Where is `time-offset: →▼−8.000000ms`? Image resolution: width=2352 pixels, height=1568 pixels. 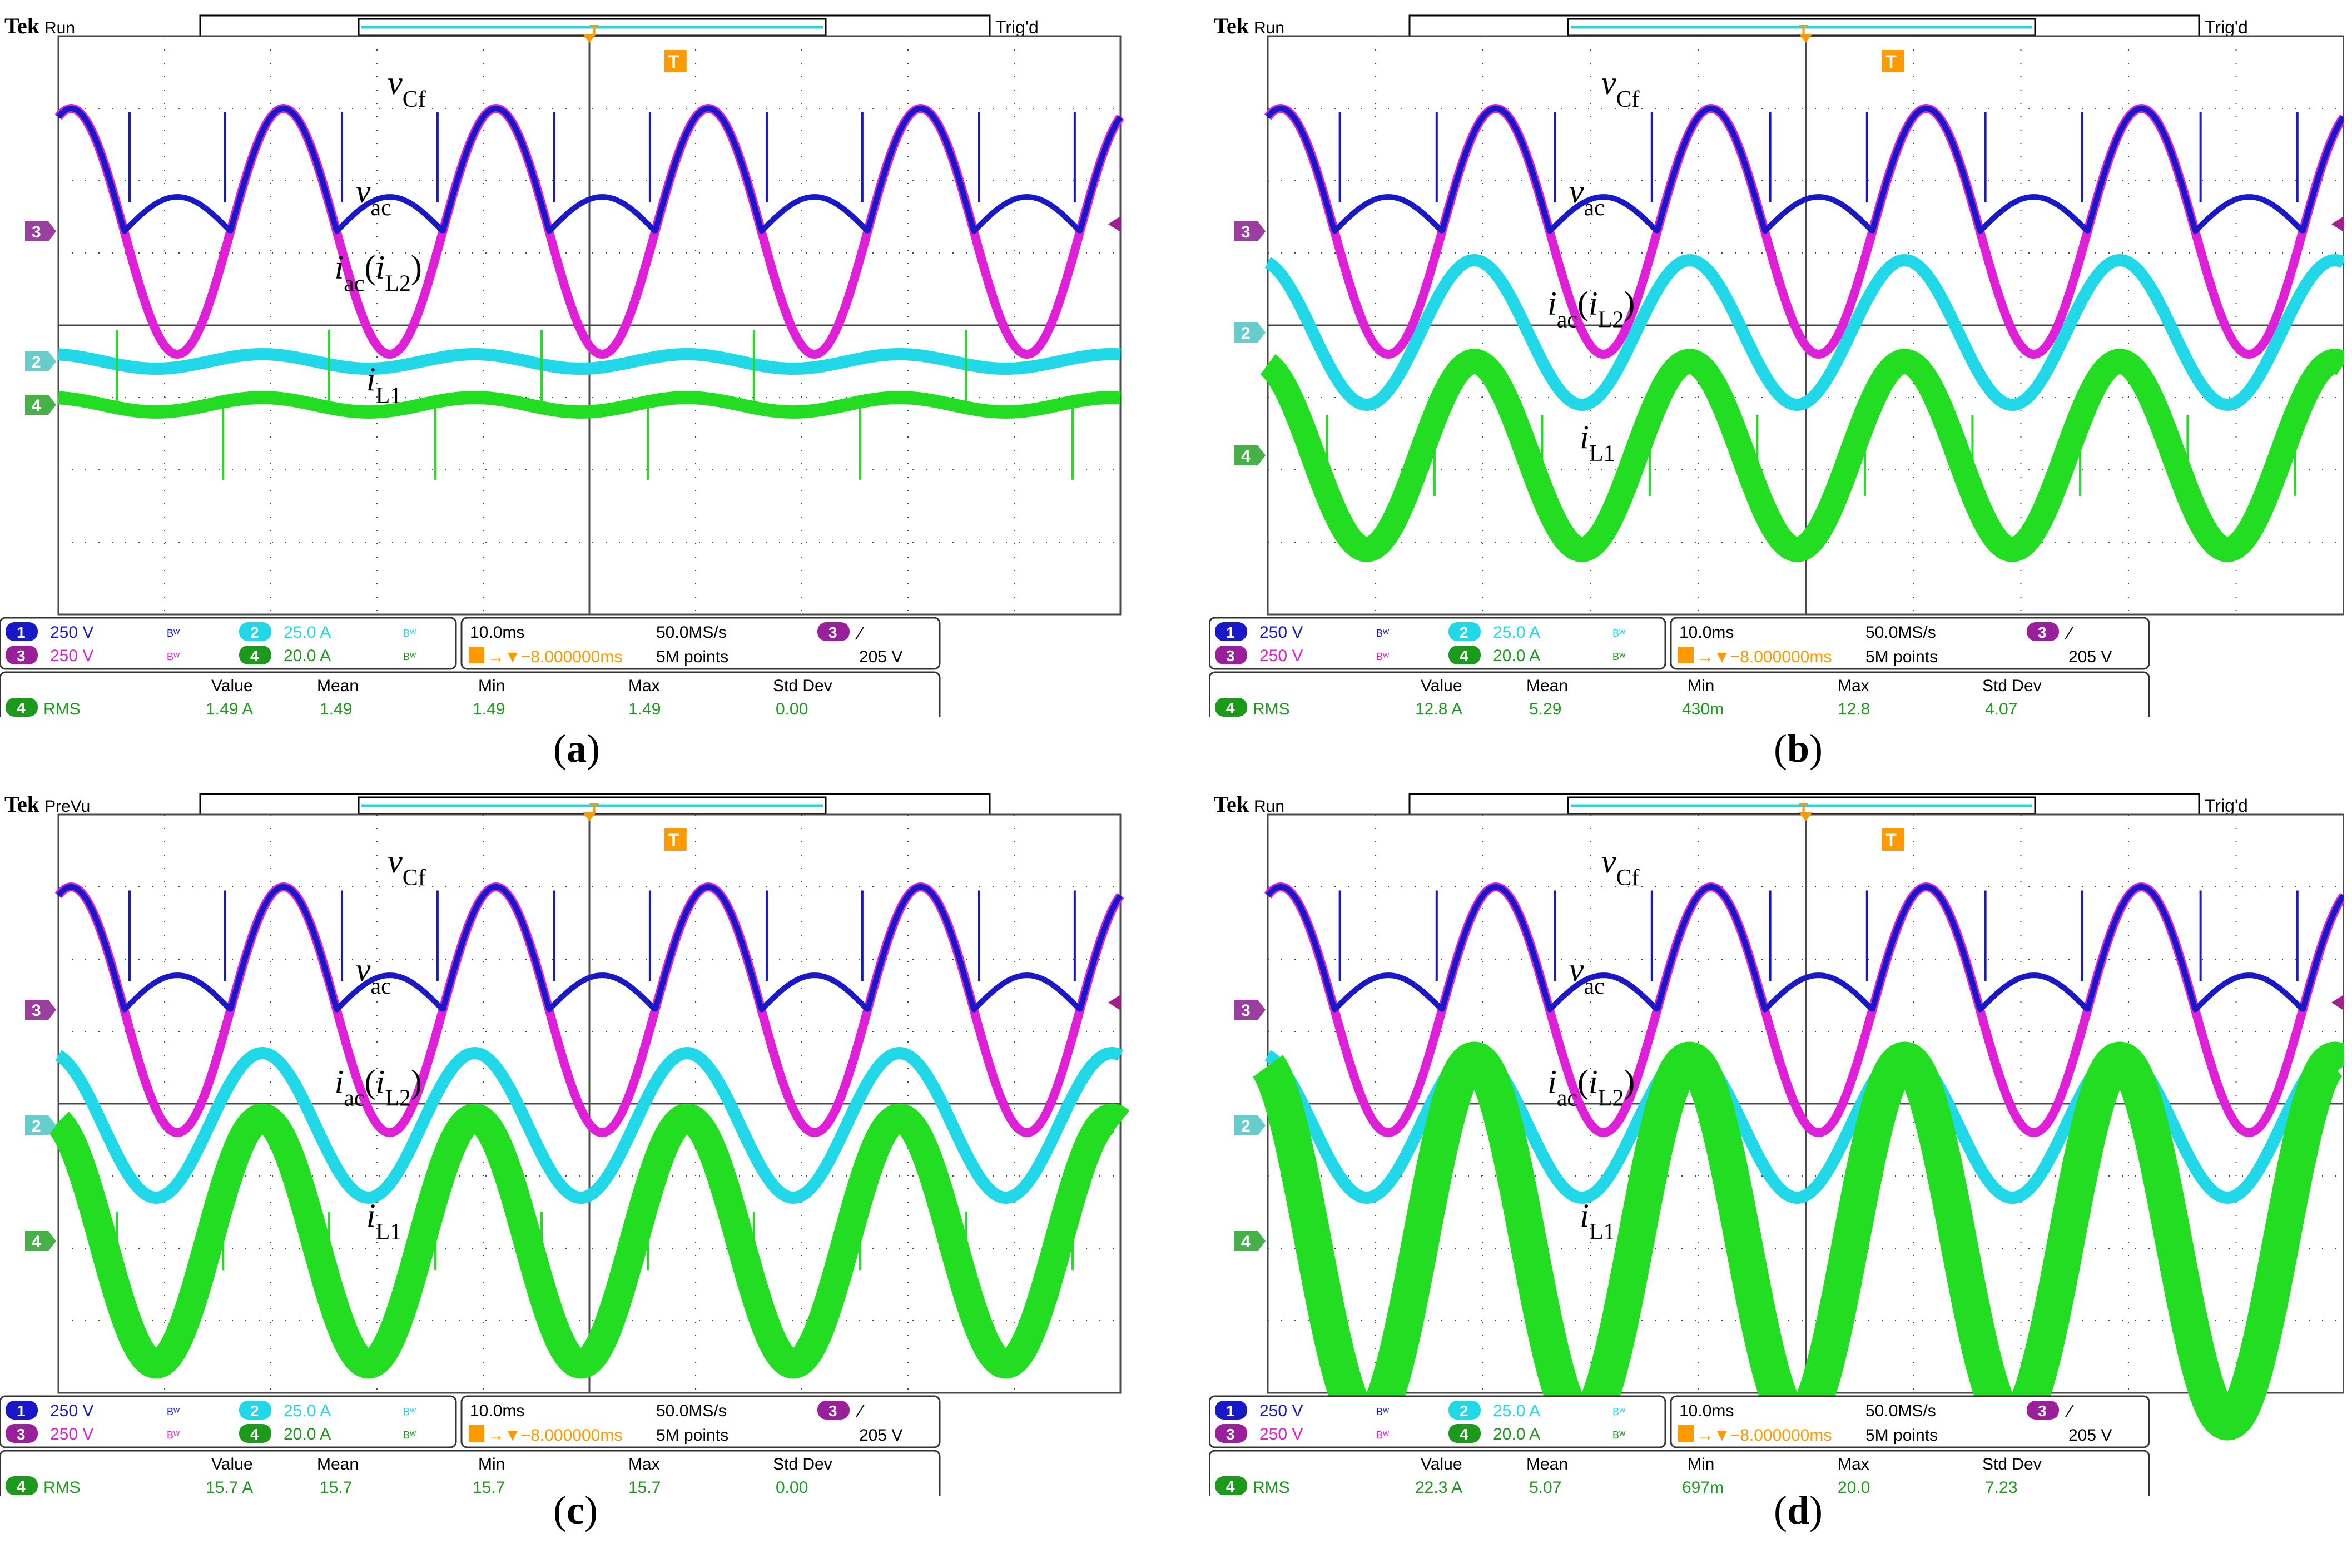
time-offset: →▼−8.000000ms is located at coordinates (555, 657).